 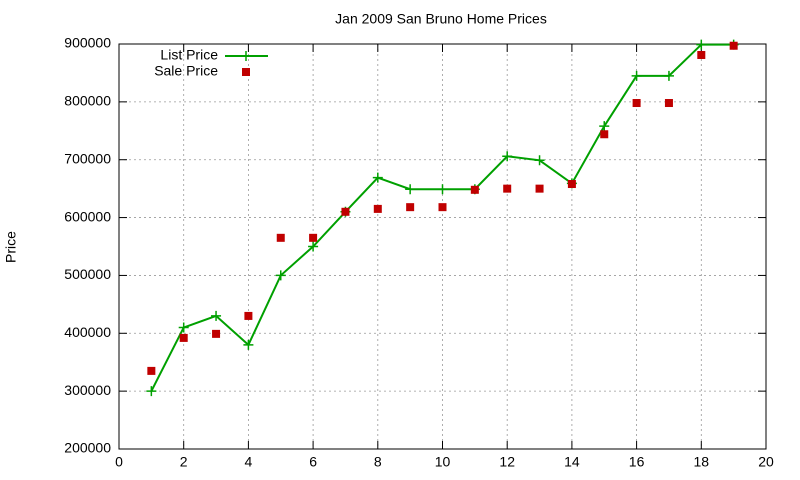 What do you see at coordinates (87, 332) in the screenshot?
I see `y-tick-label: 400000` at bounding box center [87, 332].